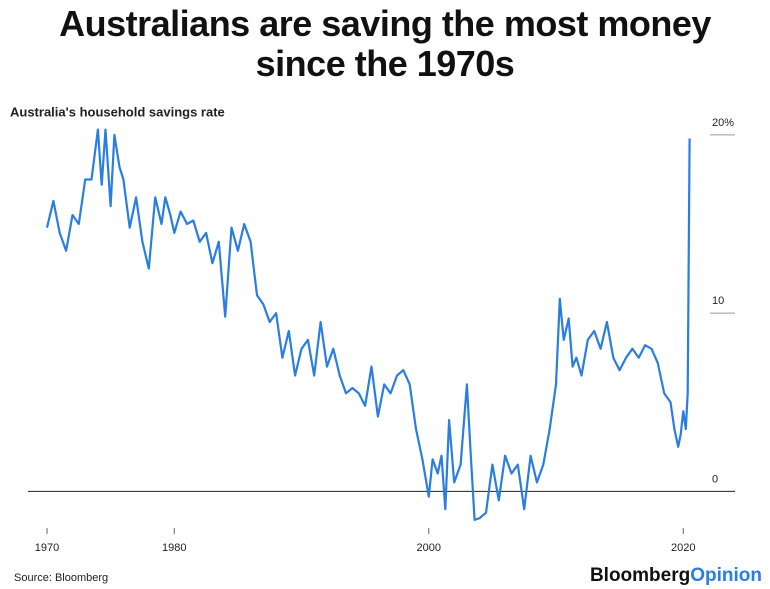 This screenshot has height=589, width=770. What do you see at coordinates (683, 548) in the screenshot?
I see `x-tick-label: 2020` at bounding box center [683, 548].